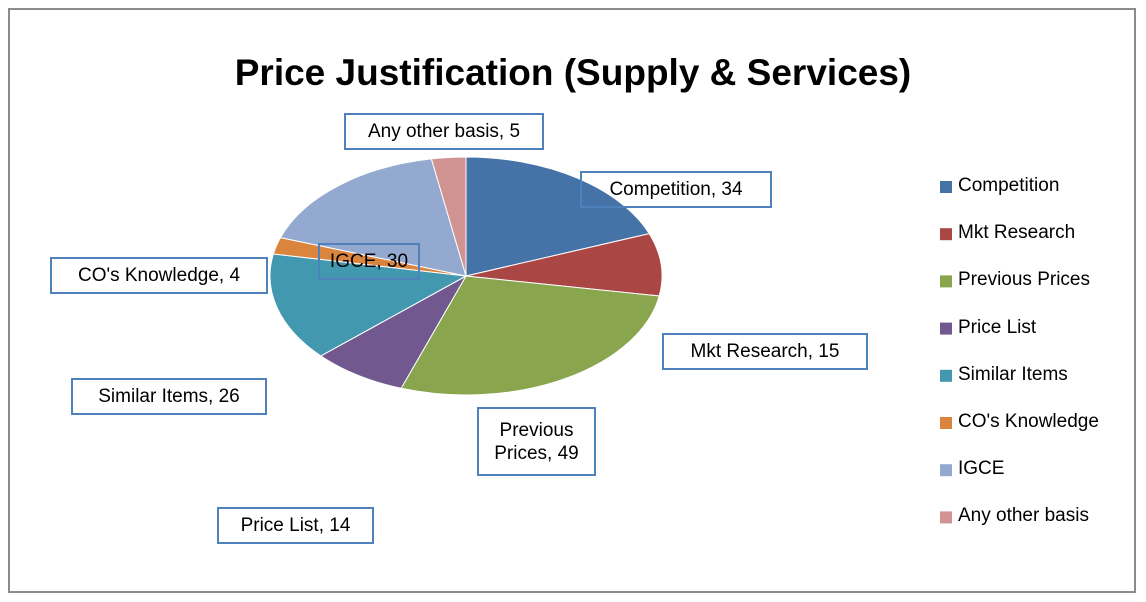  Describe the element at coordinates (765, 351) in the screenshot. I see `data-label: Mkt Research, 15` at that location.